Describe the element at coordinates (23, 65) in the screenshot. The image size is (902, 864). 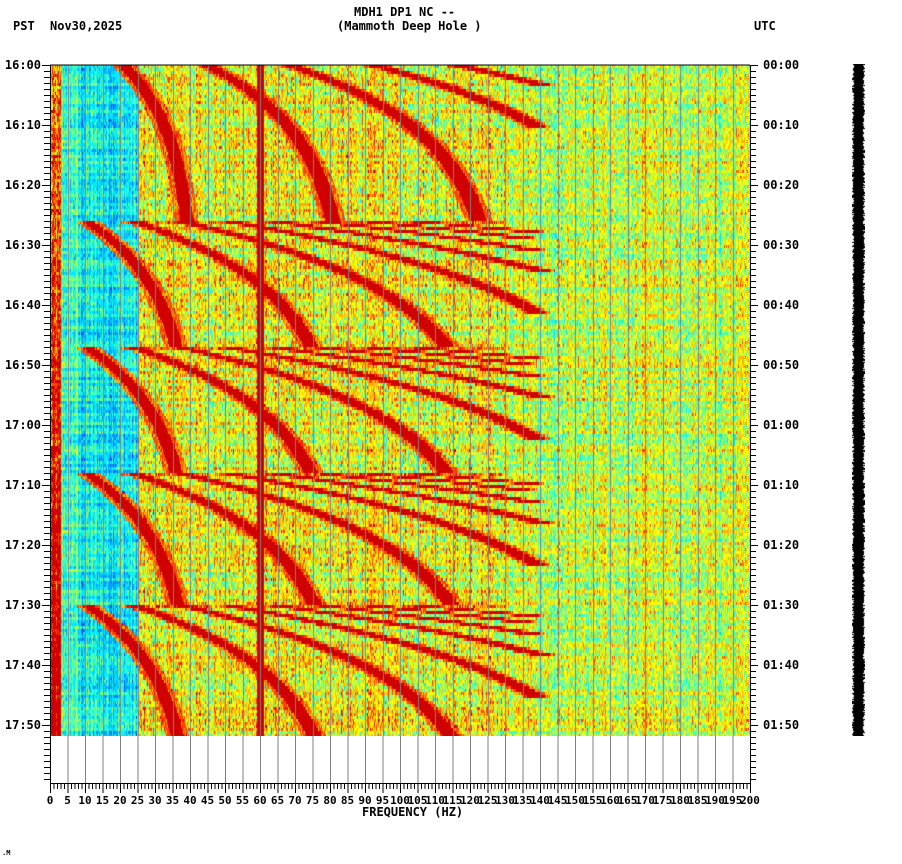
I see `y-tick-left: 16:00` at that location.